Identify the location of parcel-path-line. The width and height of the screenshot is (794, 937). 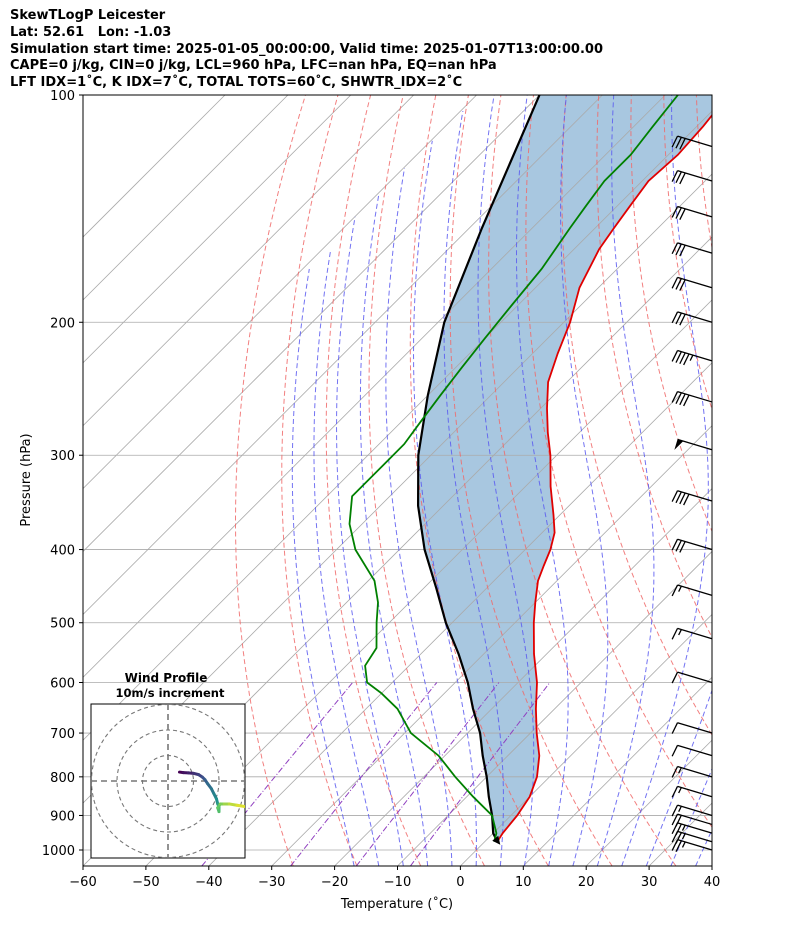
(478, 469).